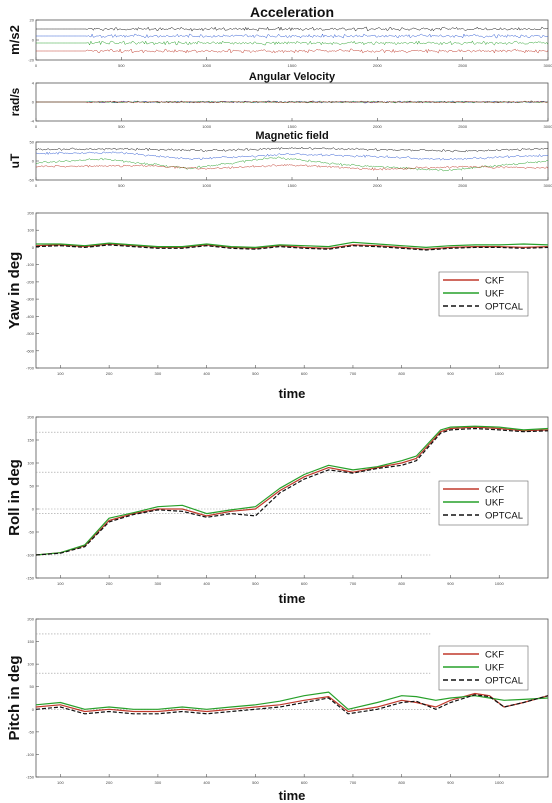 The image size is (552, 803). What do you see at coordinates (292, 77) in the screenshot?
I see `chart-title: Angular Velocity` at bounding box center [292, 77].